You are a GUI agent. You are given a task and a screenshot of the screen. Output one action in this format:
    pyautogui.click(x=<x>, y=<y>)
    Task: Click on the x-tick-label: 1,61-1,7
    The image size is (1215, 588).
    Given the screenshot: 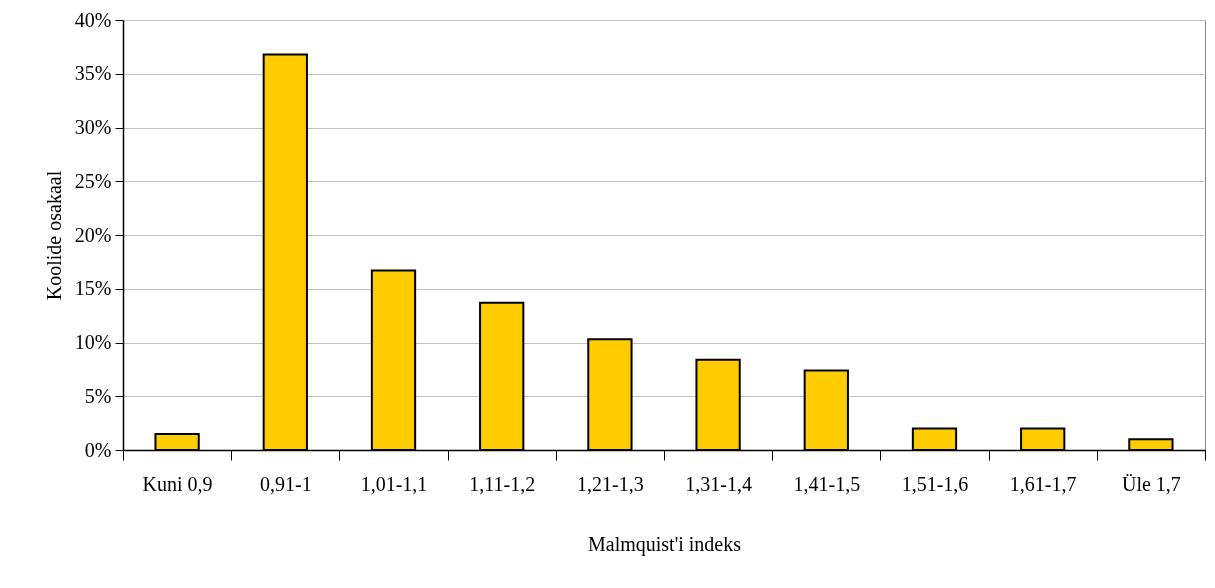 What is the action you would take?
    pyautogui.click(x=1043, y=483)
    